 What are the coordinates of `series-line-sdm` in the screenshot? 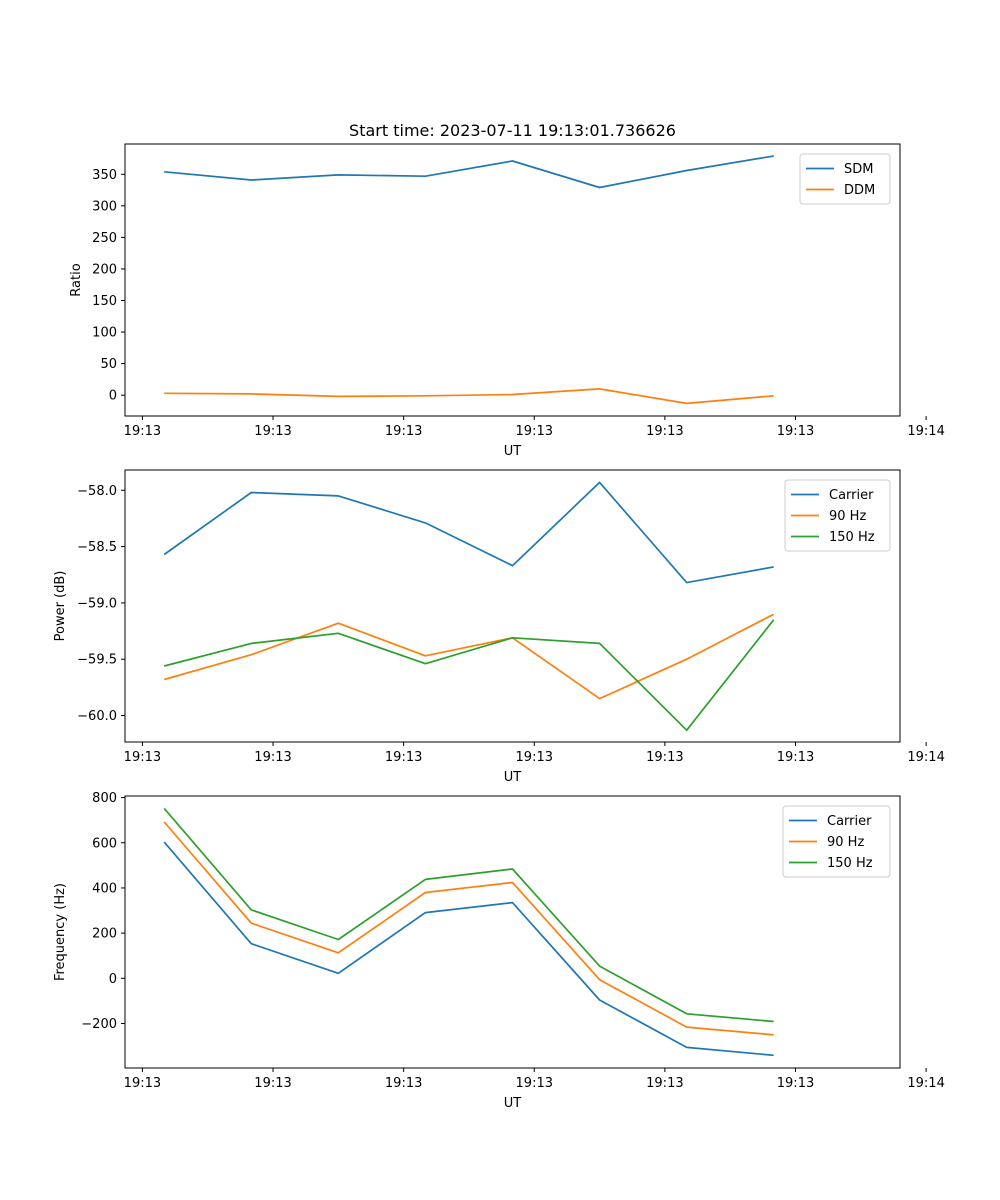 It's located at (469, 172).